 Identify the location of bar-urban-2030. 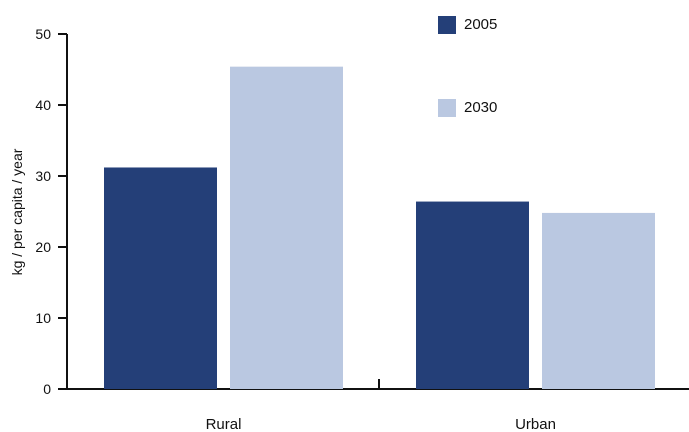
(598, 300).